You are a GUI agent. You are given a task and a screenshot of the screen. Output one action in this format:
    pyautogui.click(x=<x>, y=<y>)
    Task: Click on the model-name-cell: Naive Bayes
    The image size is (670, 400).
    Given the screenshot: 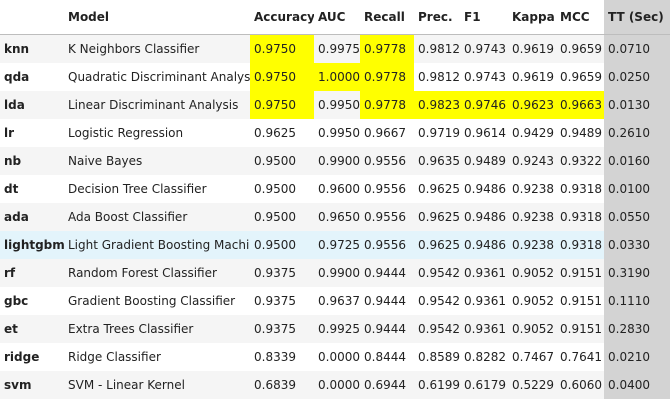 What is the action you would take?
    pyautogui.click(x=157, y=161)
    